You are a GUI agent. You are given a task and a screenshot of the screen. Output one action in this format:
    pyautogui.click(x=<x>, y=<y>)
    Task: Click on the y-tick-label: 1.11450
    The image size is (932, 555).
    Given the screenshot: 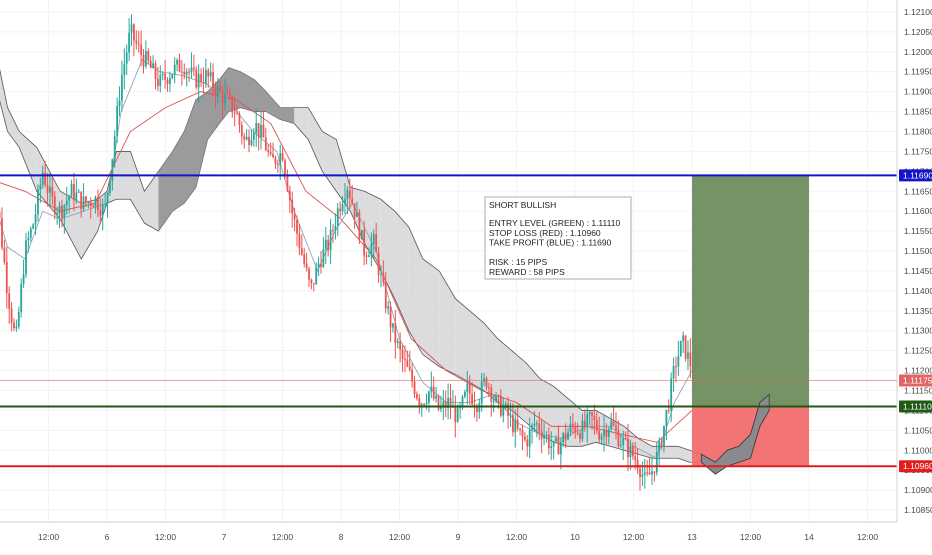 What is the action you would take?
    pyautogui.click(x=918, y=271)
    